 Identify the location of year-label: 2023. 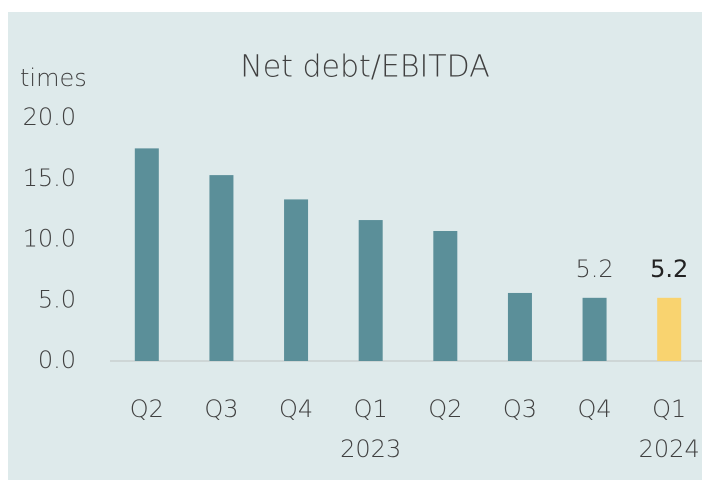
(370, 449).